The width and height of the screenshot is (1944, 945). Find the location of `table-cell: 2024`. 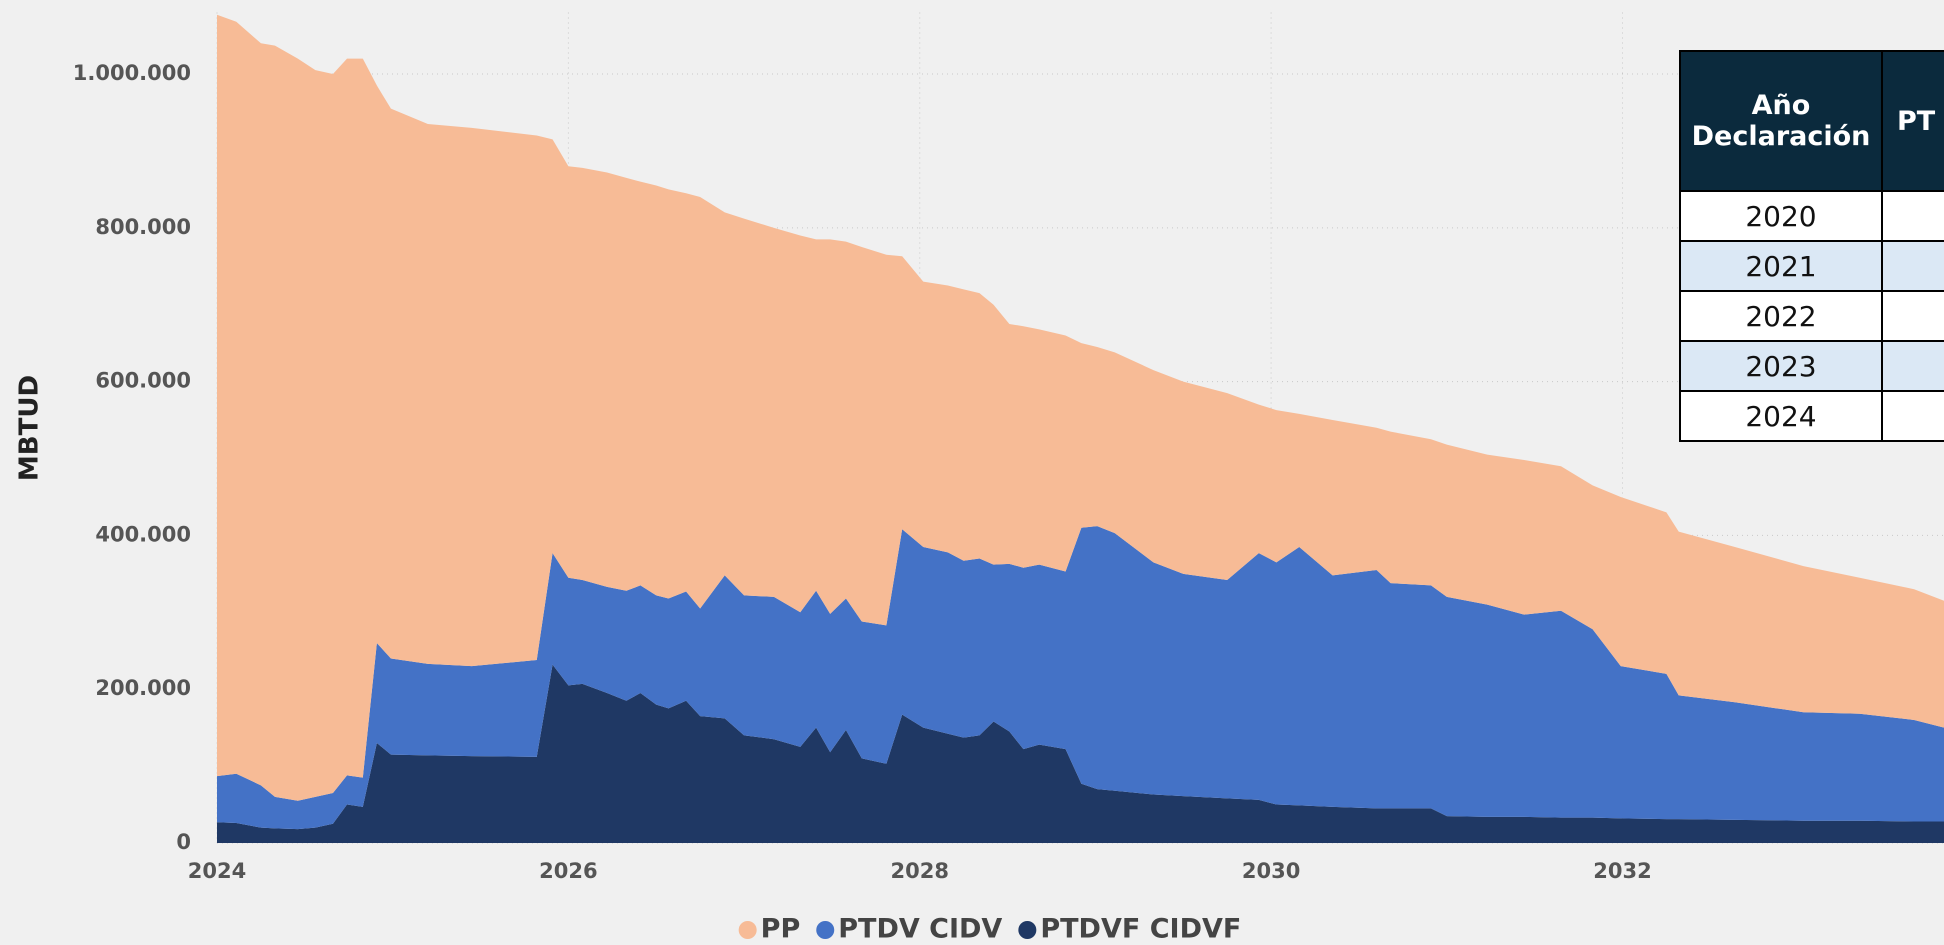

table-cell: 2024 is located at coordinates (1781, 416).